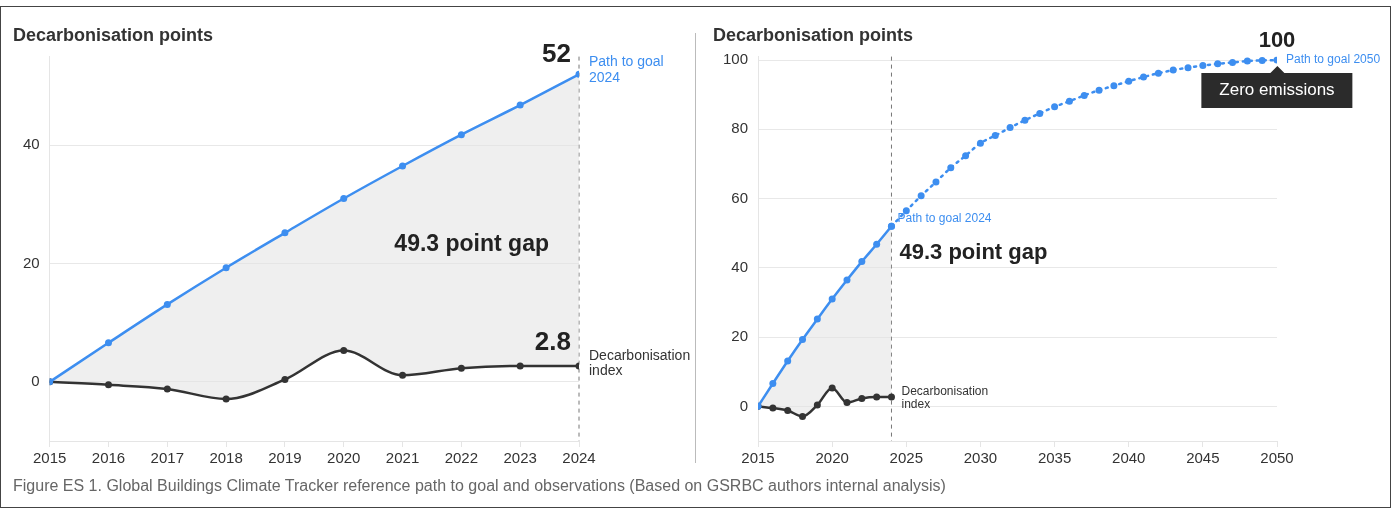 This screenshot has width=1400, height=511. Describe the element at coordinates (1129, 458) in the screenshot. I see `x-tick-label: 2040` at that location.